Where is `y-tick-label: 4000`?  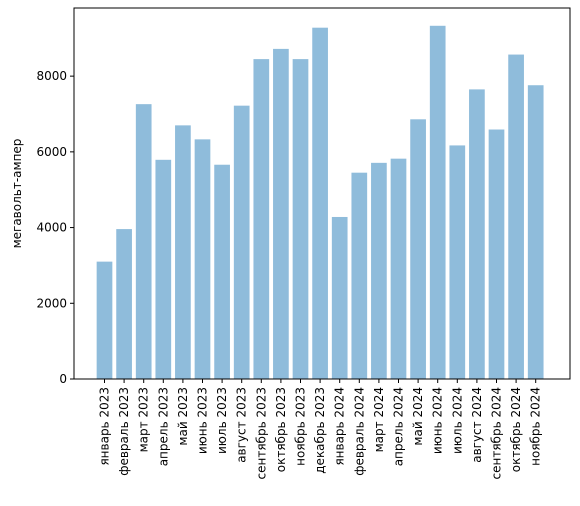 y-tick-label: 4000 is located at coordinates (51, 228).